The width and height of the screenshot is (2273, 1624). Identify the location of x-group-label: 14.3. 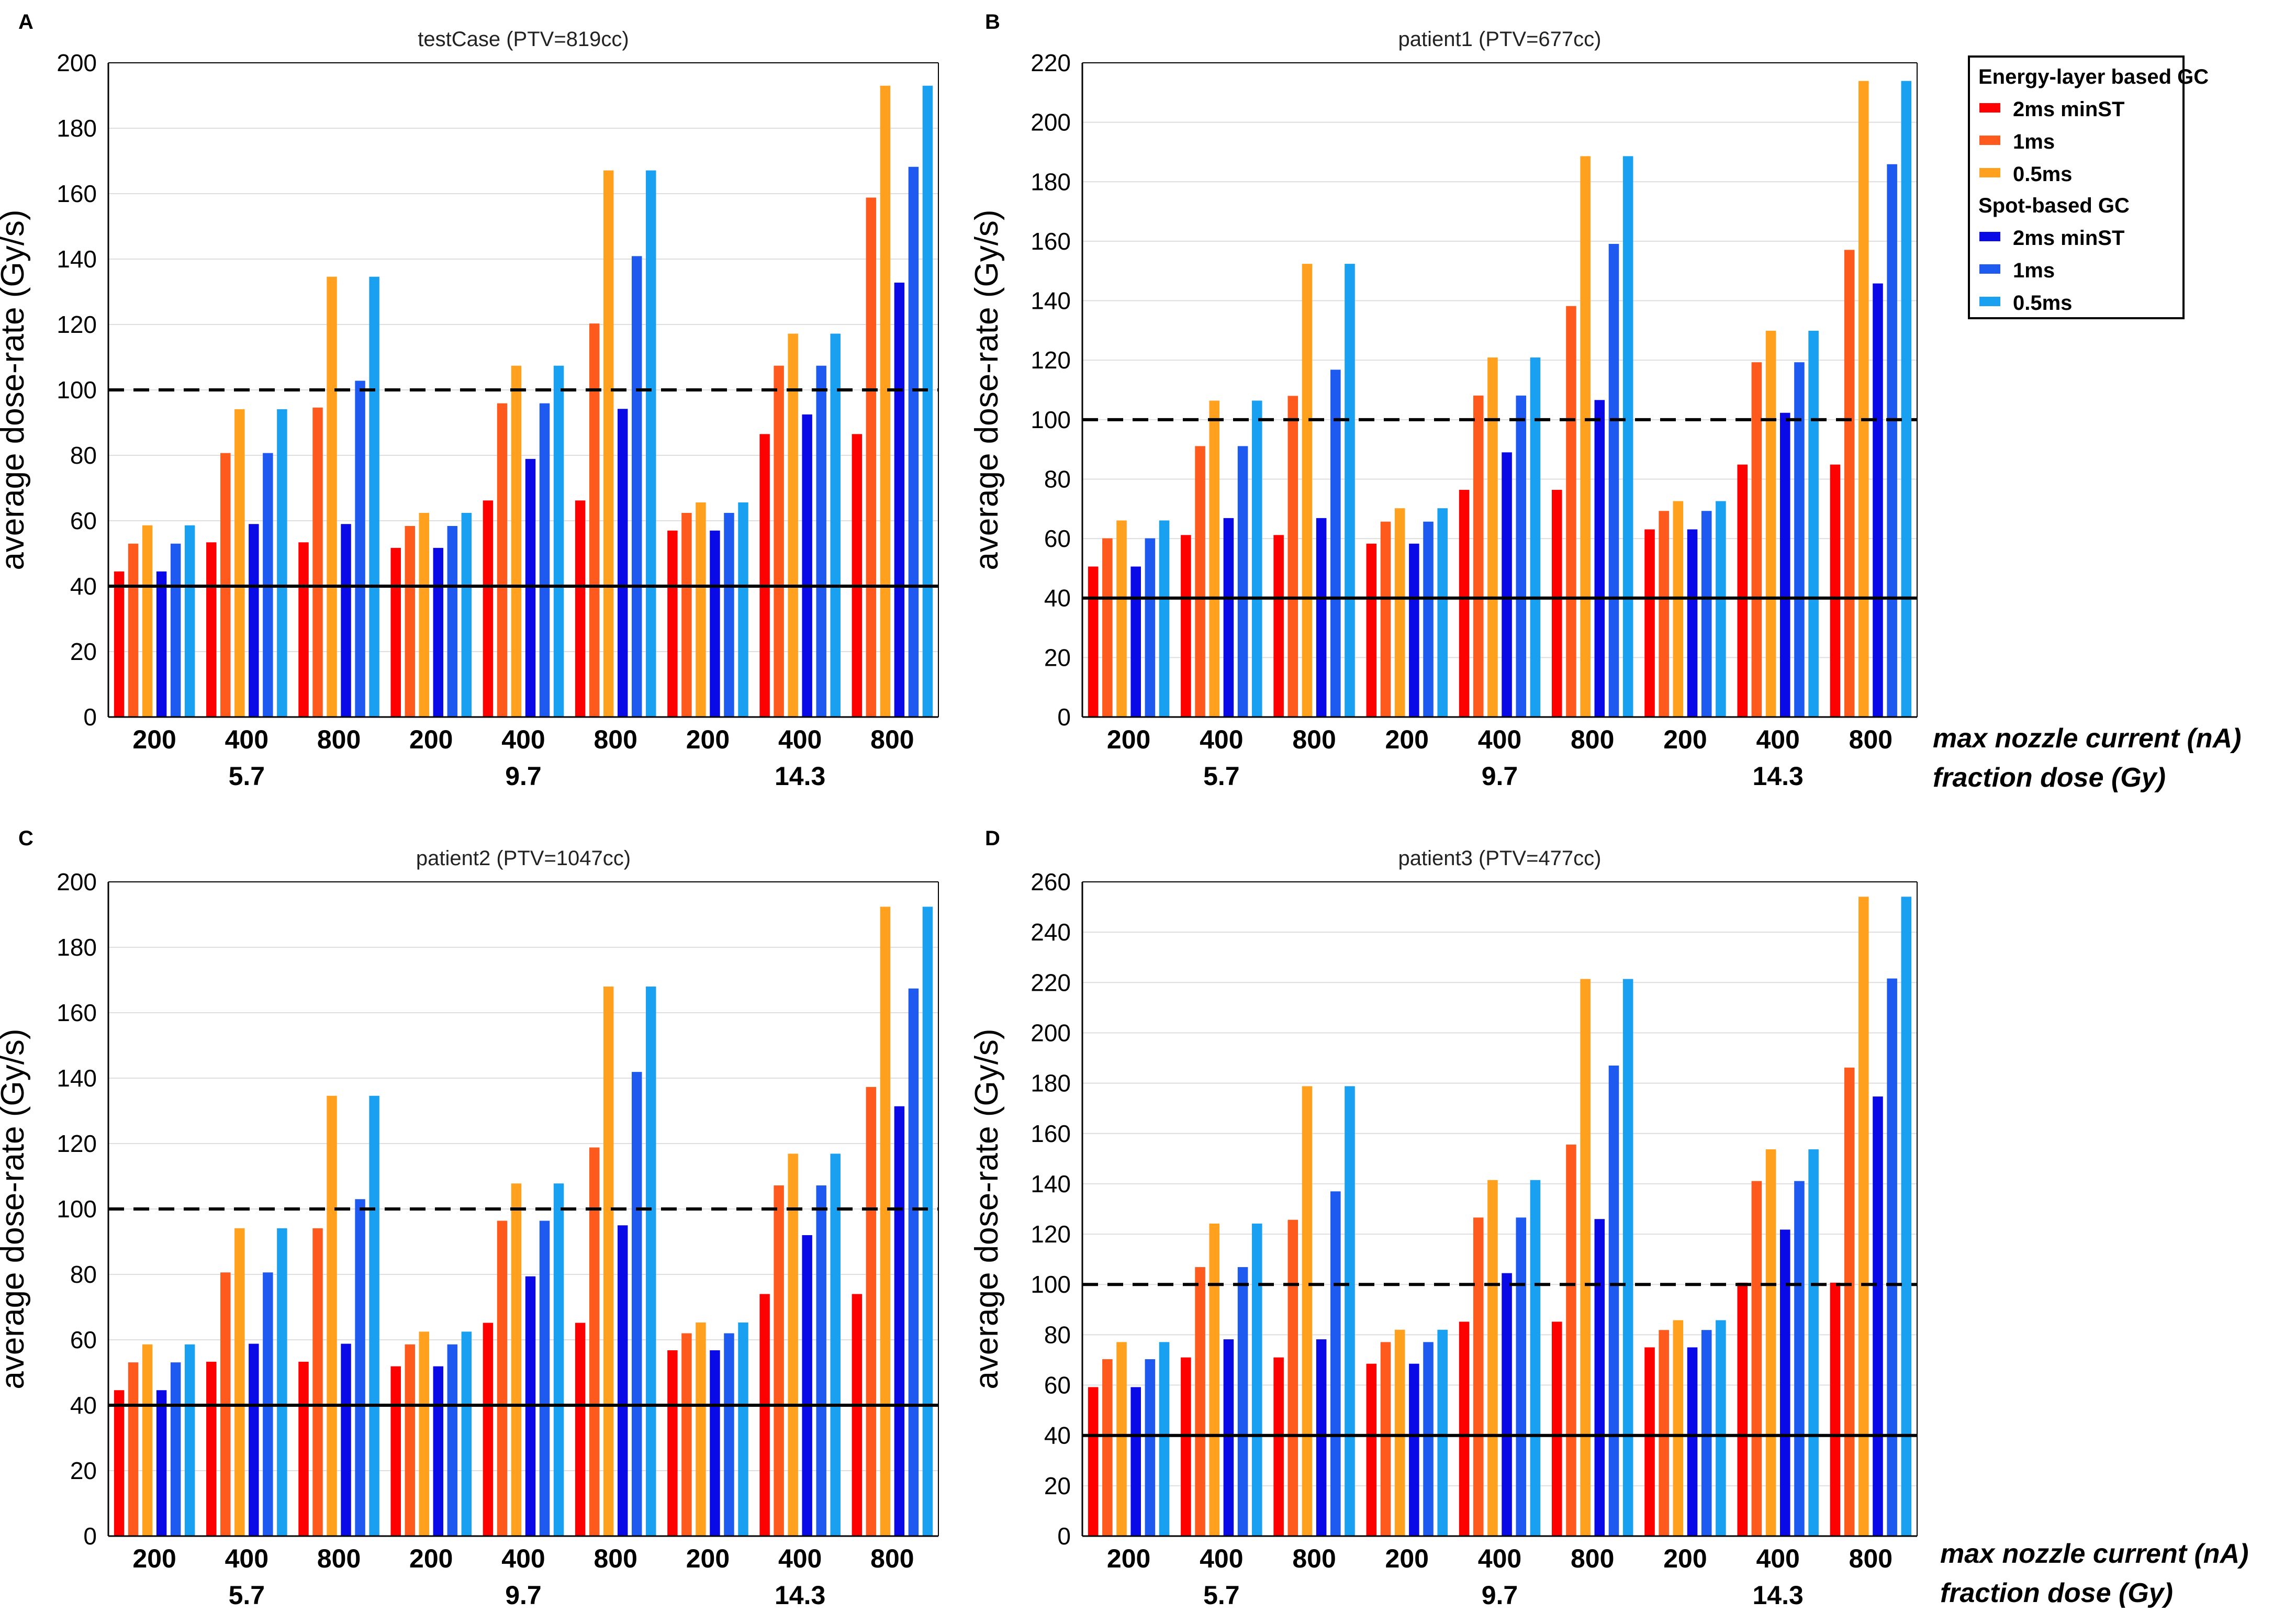
(800, 776).